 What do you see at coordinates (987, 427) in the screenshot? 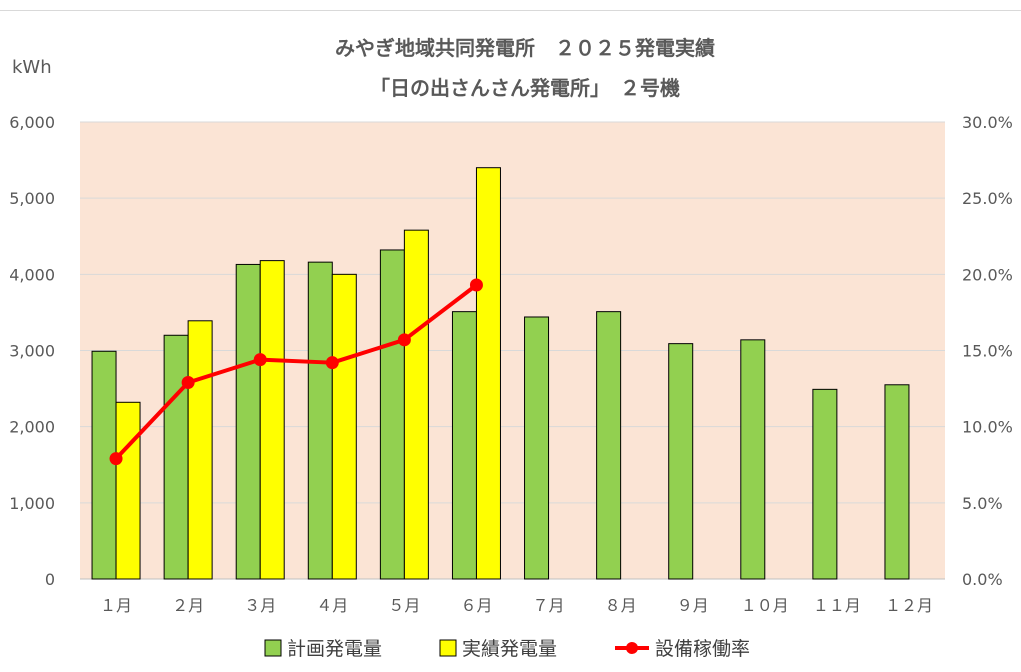
I see `y2-tick-label: 10.0%` at bounding box center [987, 427].